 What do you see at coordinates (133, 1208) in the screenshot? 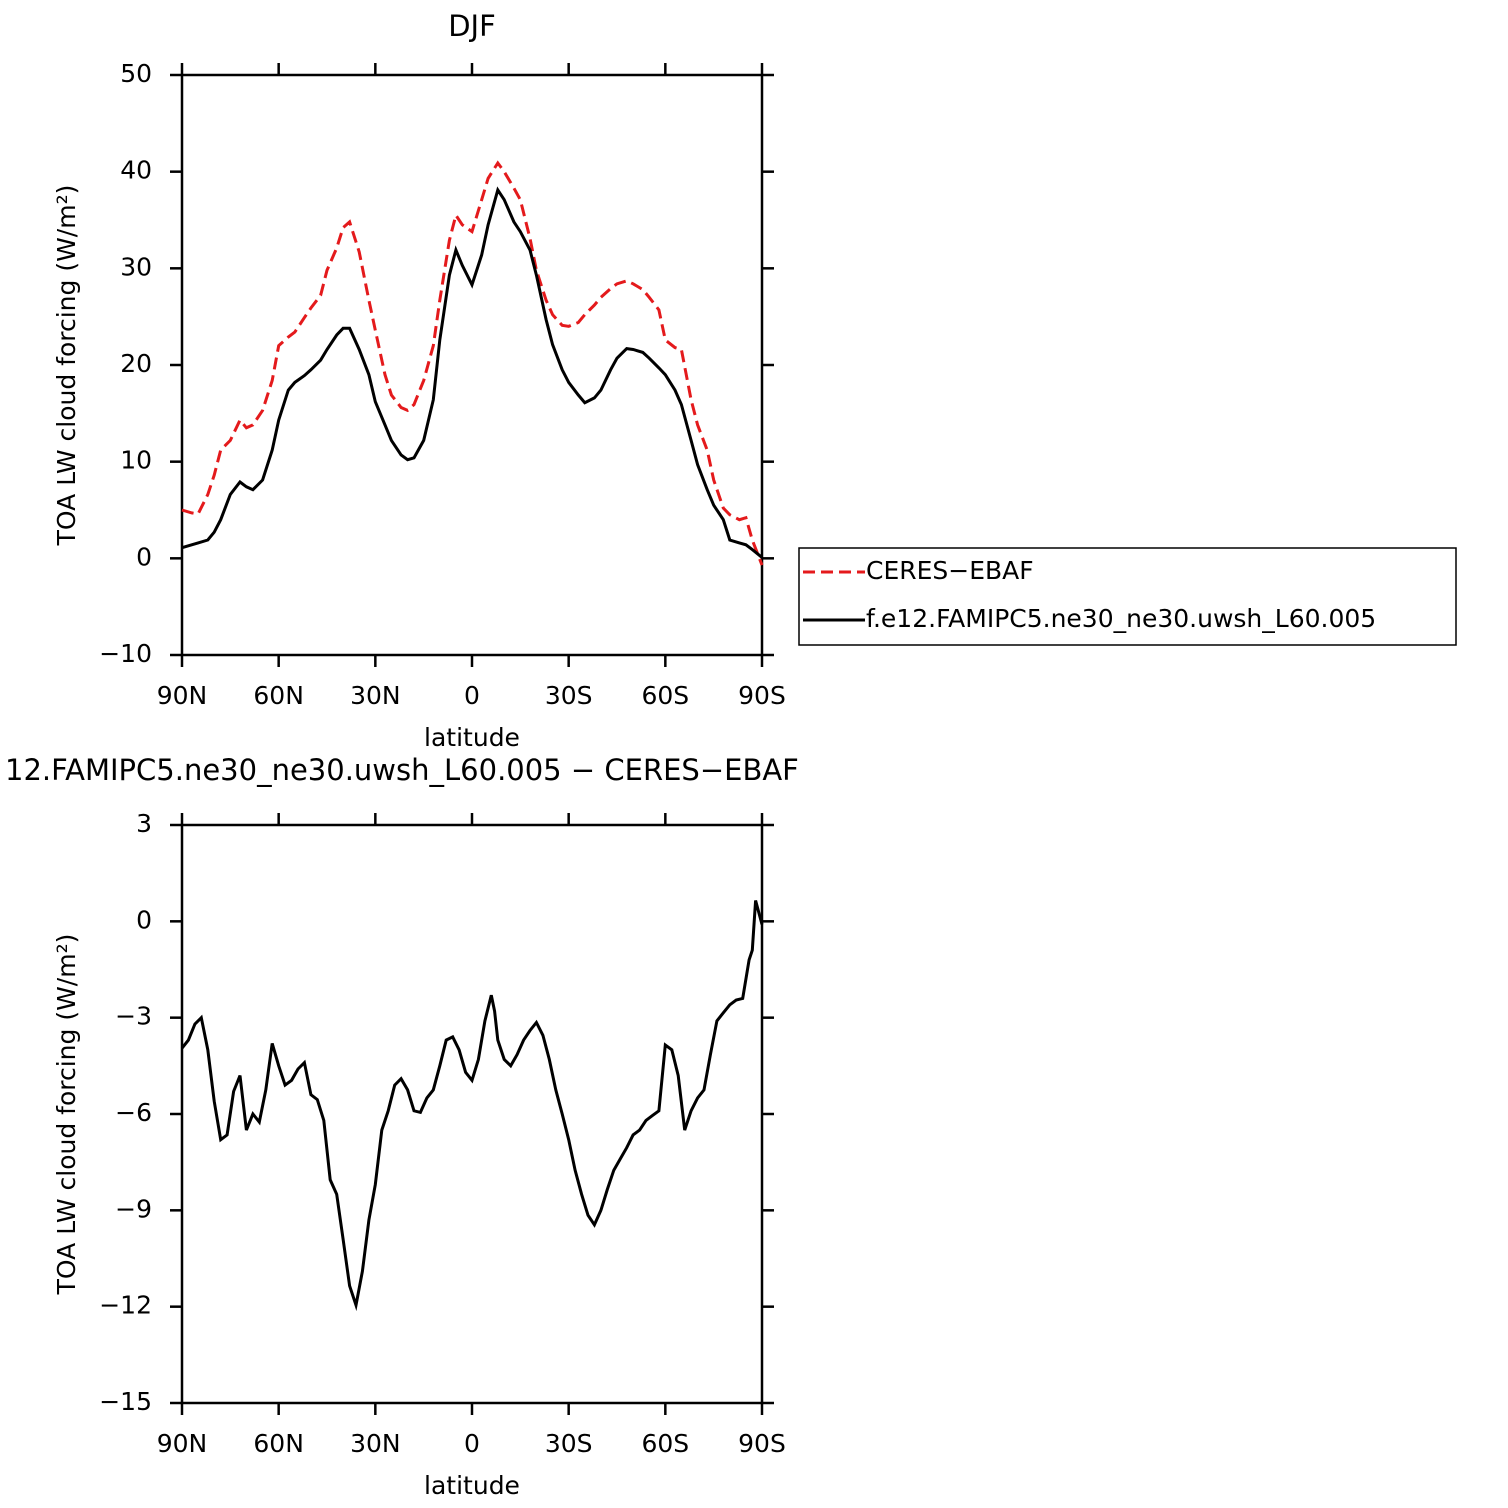
I see `y-tick-label: −9` at bounding box center [133, 1208].